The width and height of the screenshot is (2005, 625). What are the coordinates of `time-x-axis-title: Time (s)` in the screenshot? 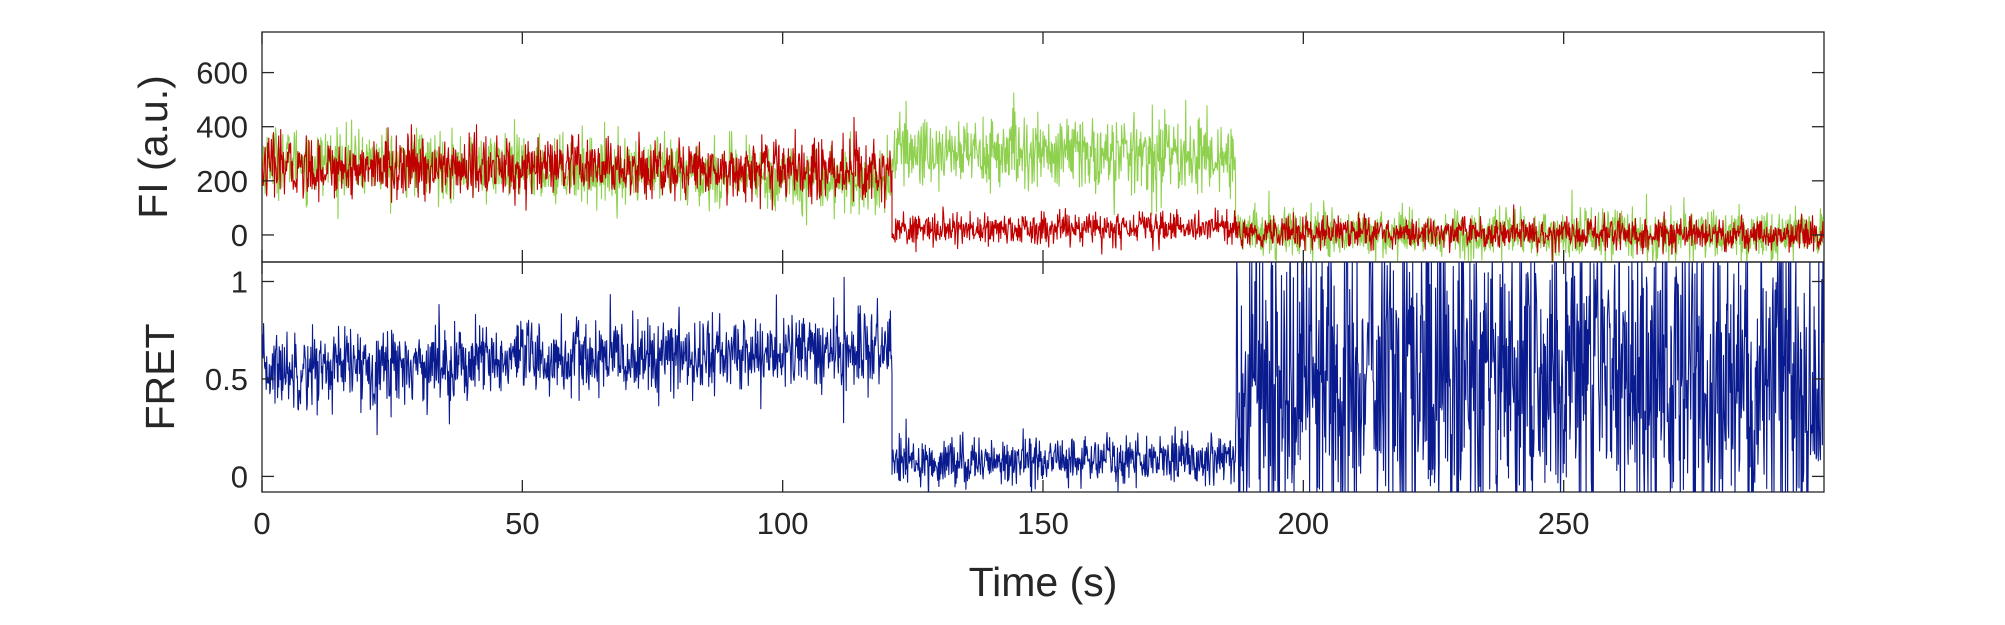 It's located at (1043, 582).